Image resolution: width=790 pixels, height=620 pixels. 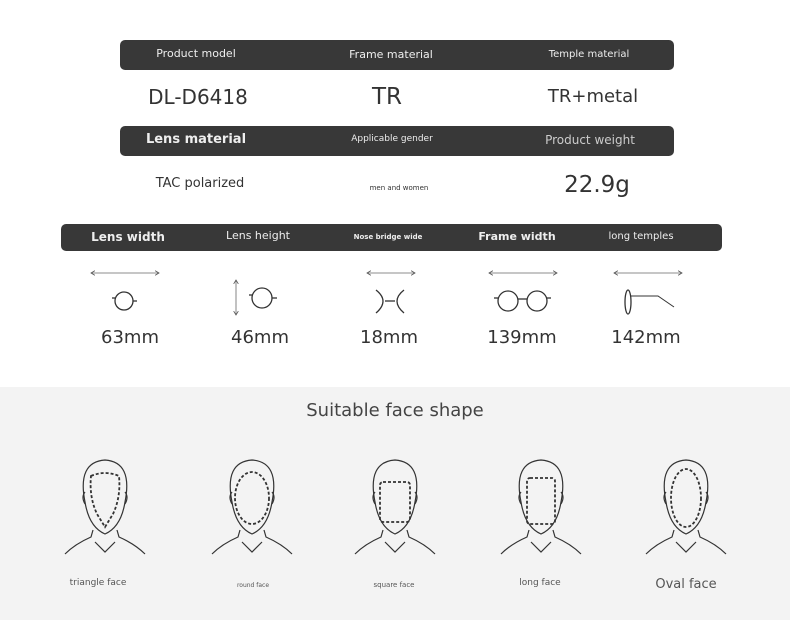 I want to click on square-face-icon, so click(x=395, y=507).